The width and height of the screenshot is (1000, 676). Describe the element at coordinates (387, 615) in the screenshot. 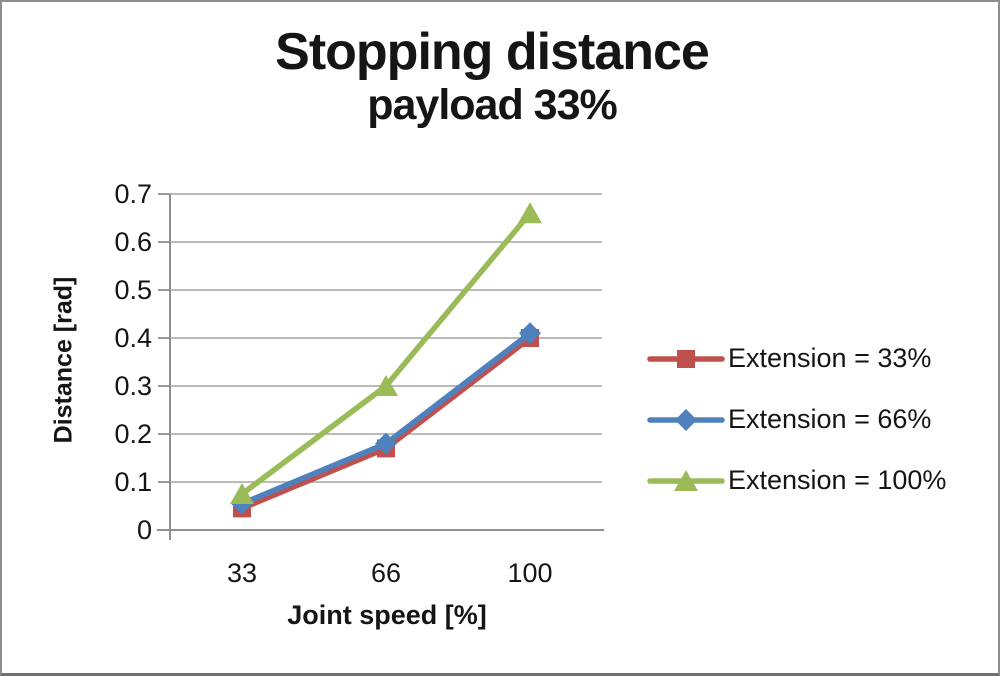

I see `x-axis-title: Joint speed [%]` at that location.